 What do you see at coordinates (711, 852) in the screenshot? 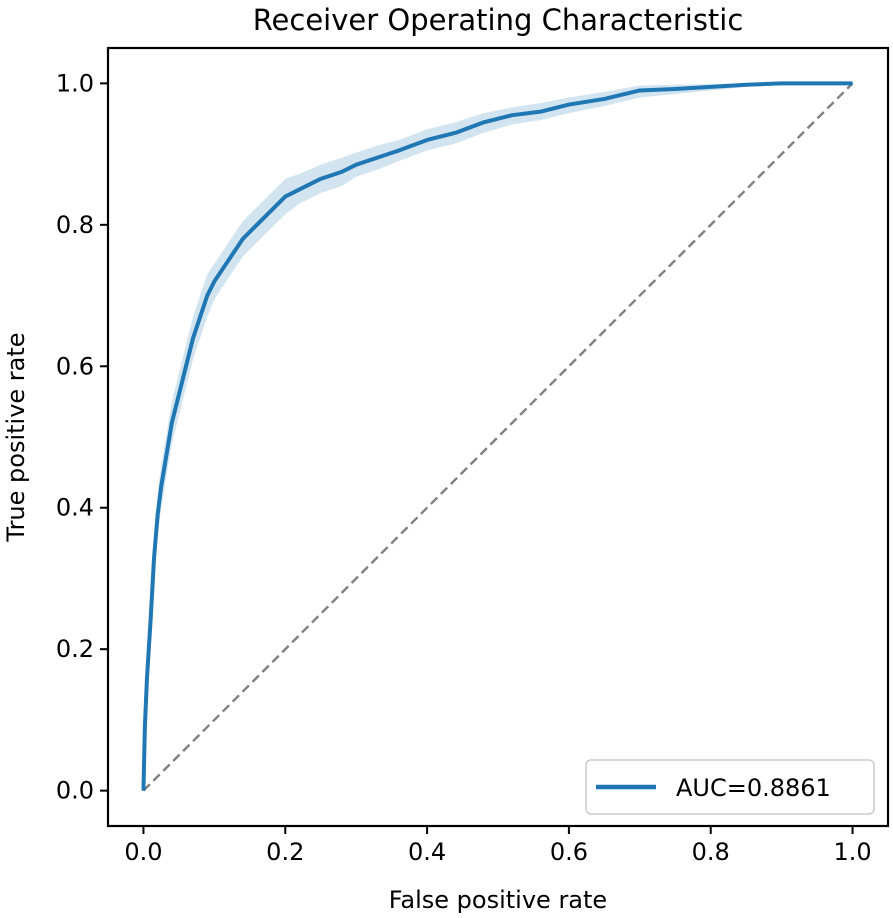
I see `x-tick-label: 0.8` at bounding box center [711, 852].